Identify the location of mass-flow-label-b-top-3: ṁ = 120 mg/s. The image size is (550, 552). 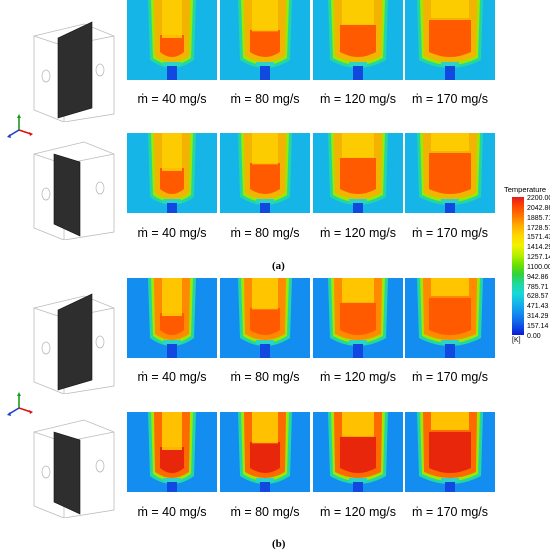
(358, 377).